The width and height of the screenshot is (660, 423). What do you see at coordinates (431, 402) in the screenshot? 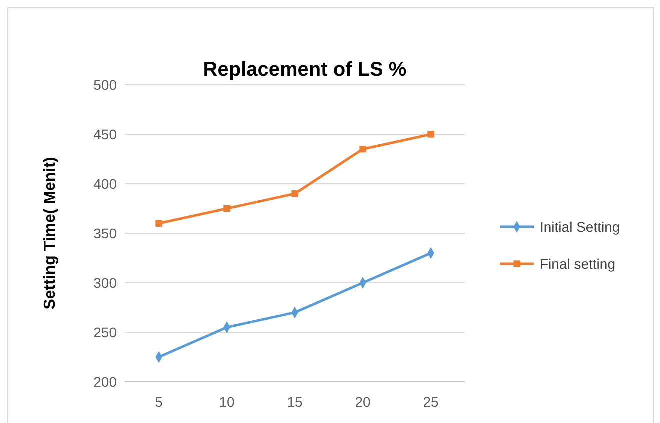
I see `x-tick-label: 25` at bounding box center [431, 402].